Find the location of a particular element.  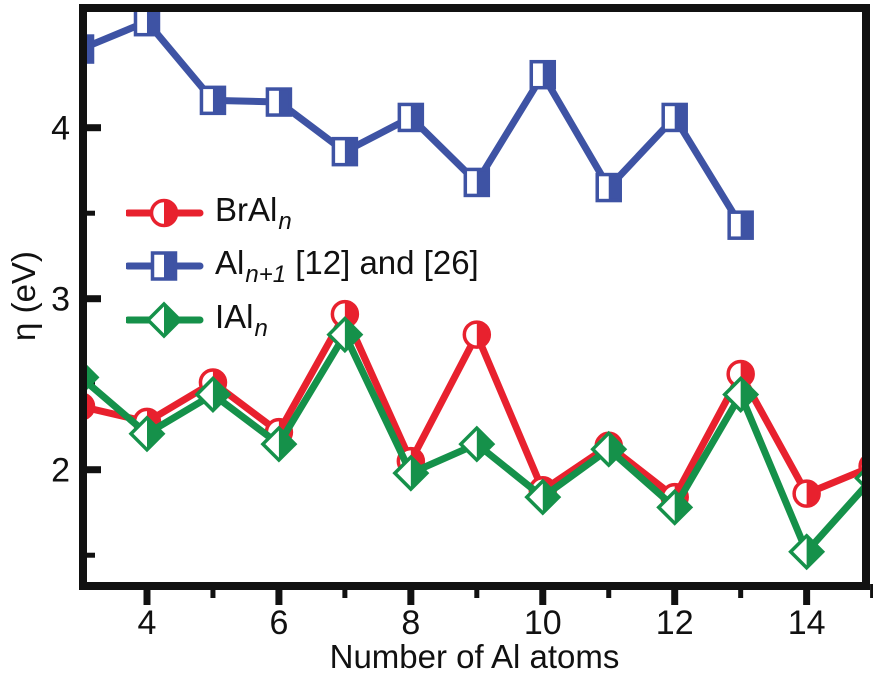

x-tick-label: 4 is located at coordinates (147, 623).